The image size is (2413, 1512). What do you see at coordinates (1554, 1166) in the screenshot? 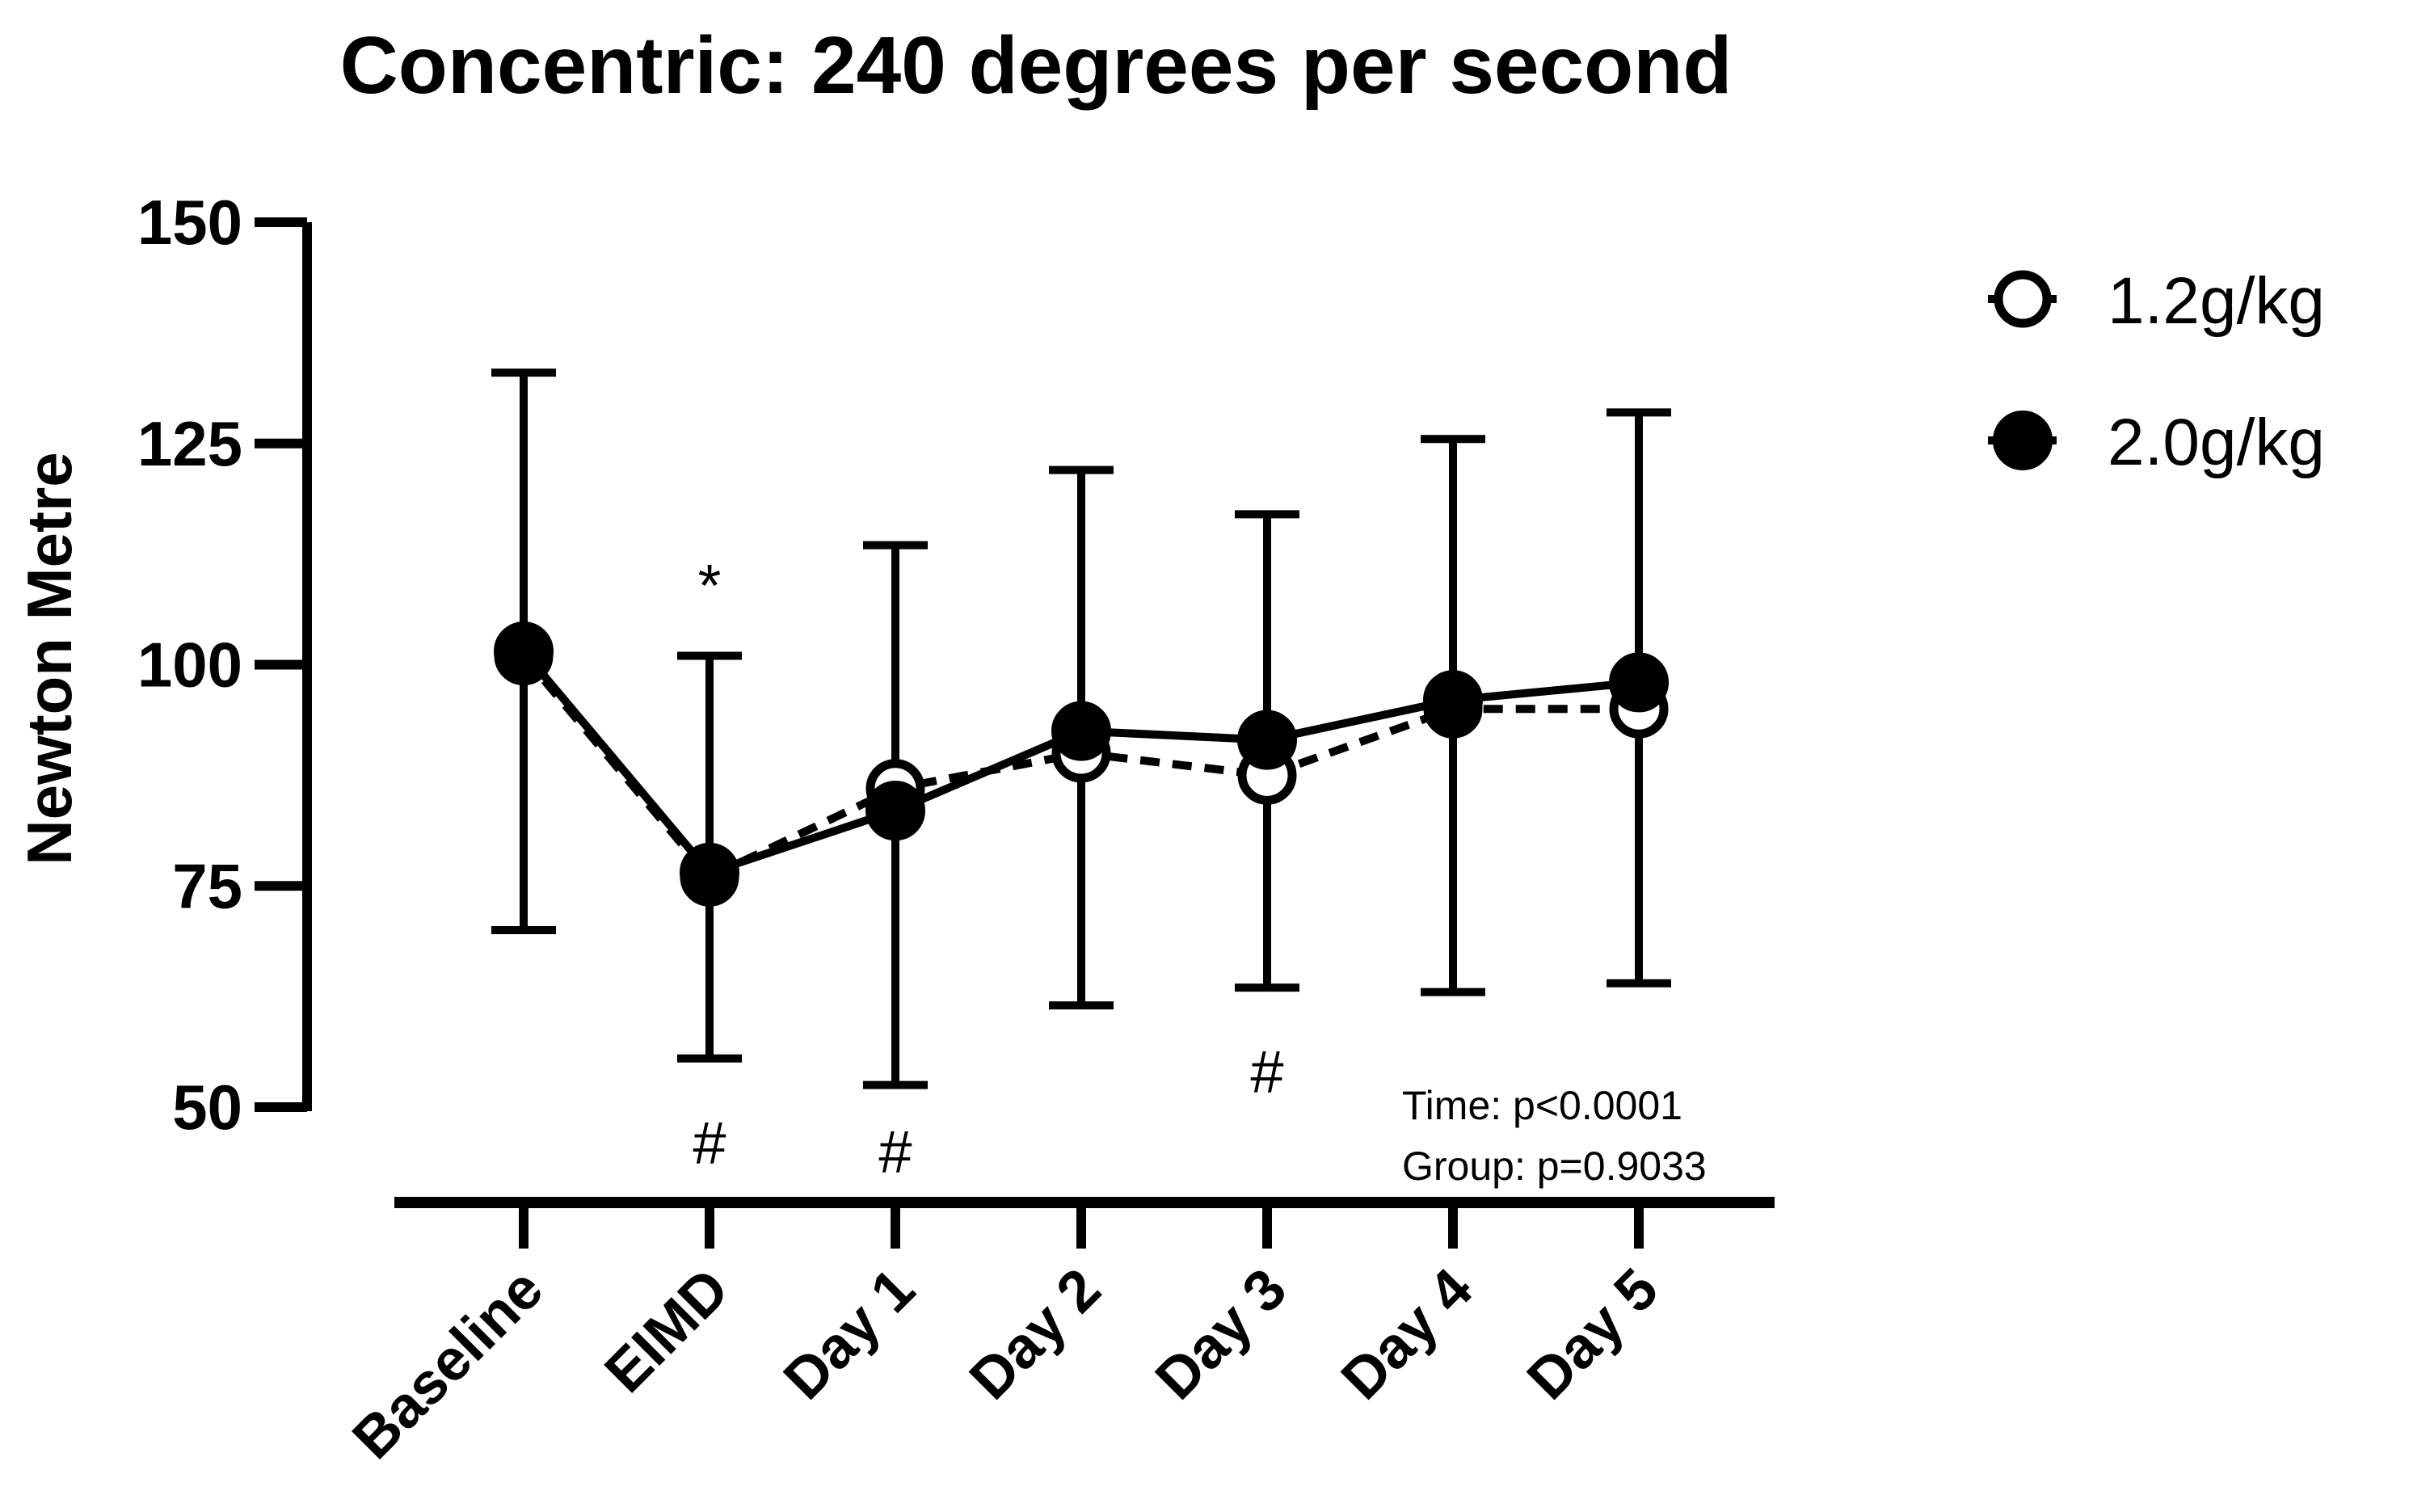
I see `stats-group: Group: p=0.9033` at bounding box center [1554, 1166].